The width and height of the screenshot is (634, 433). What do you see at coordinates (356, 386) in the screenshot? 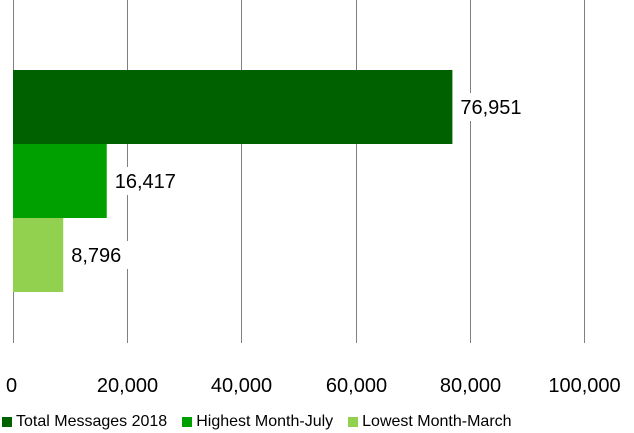
I see `x-tick-label: 60,000` at bounding box center [356, 386].